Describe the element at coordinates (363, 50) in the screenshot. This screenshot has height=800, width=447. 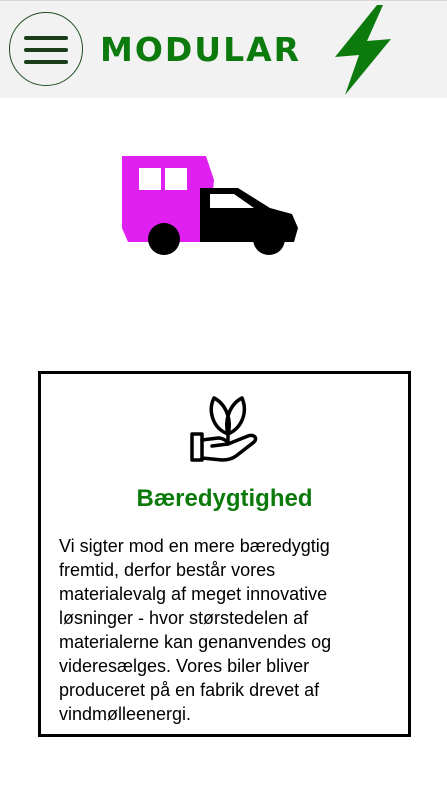
I see `lightning-bolt-icon` at that location.